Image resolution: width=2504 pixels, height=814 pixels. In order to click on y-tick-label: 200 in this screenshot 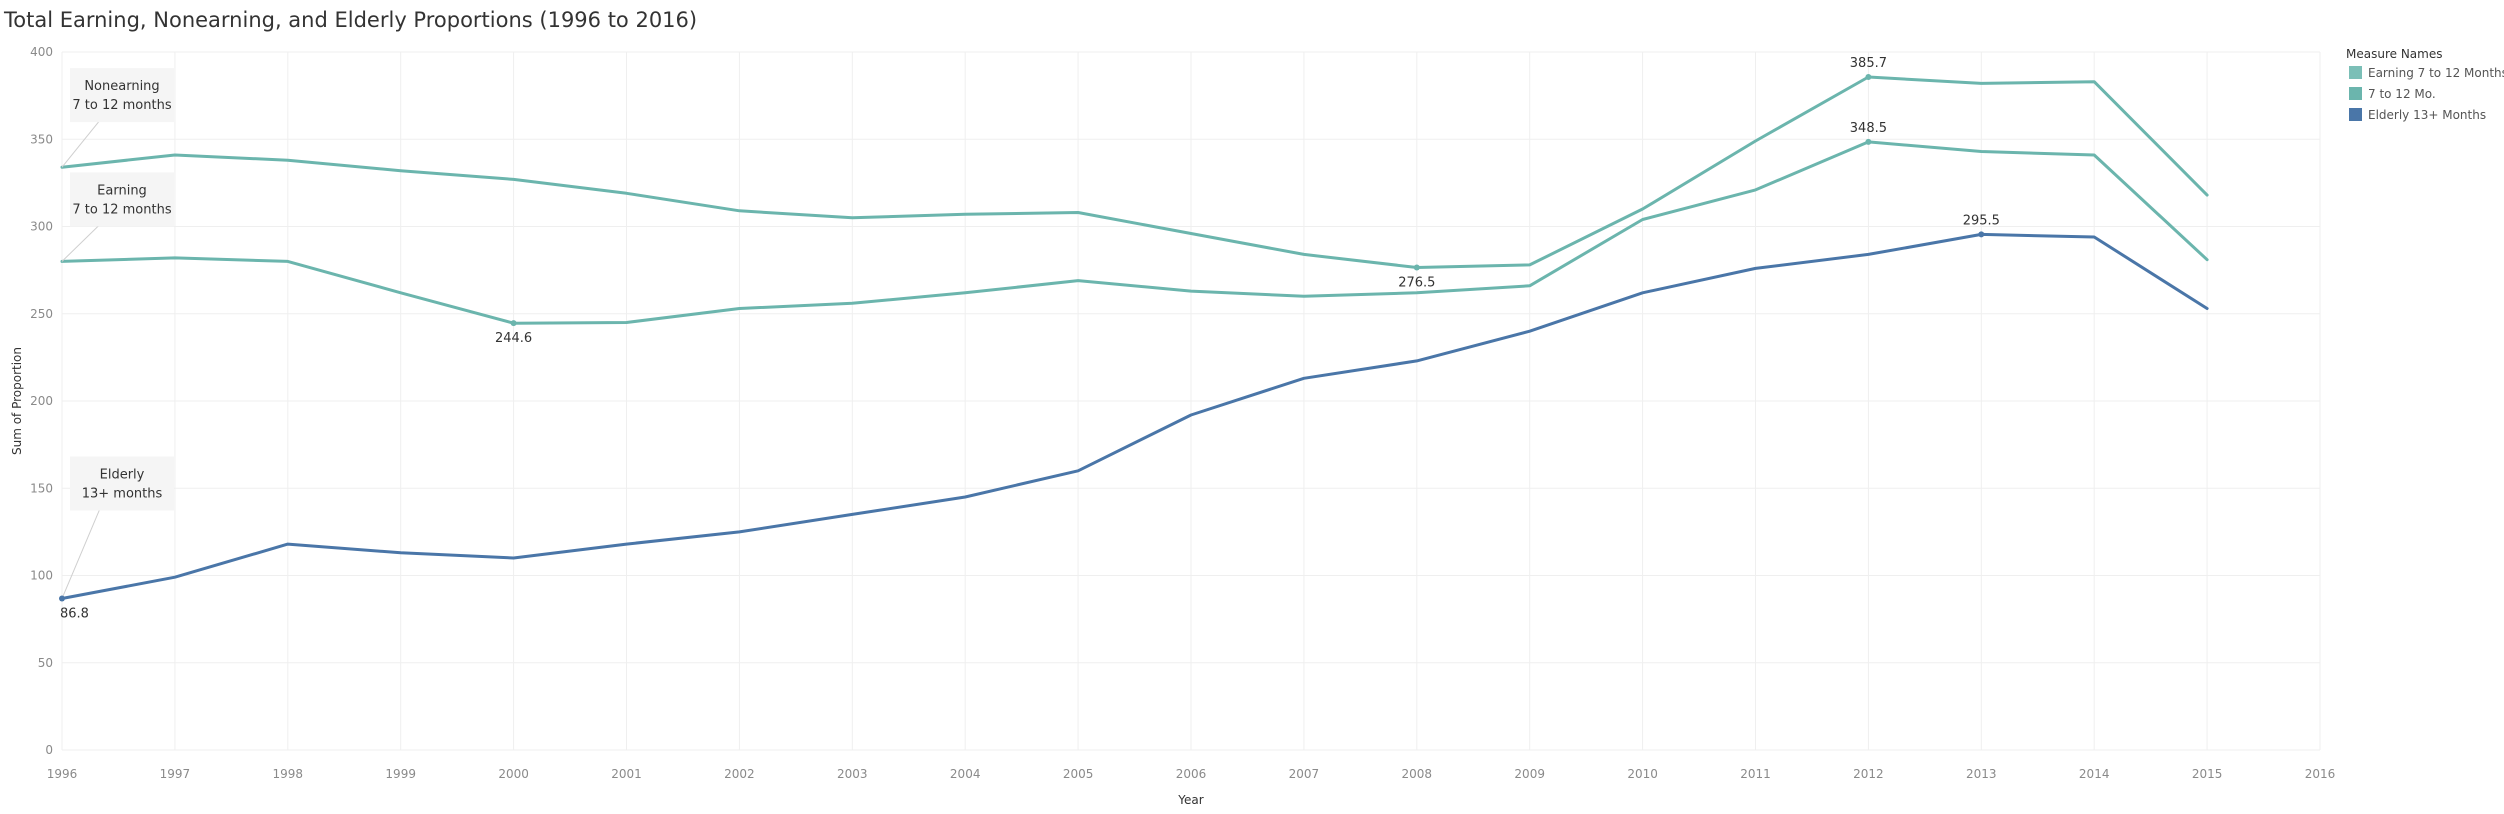, I will do `click(41, 401)`.